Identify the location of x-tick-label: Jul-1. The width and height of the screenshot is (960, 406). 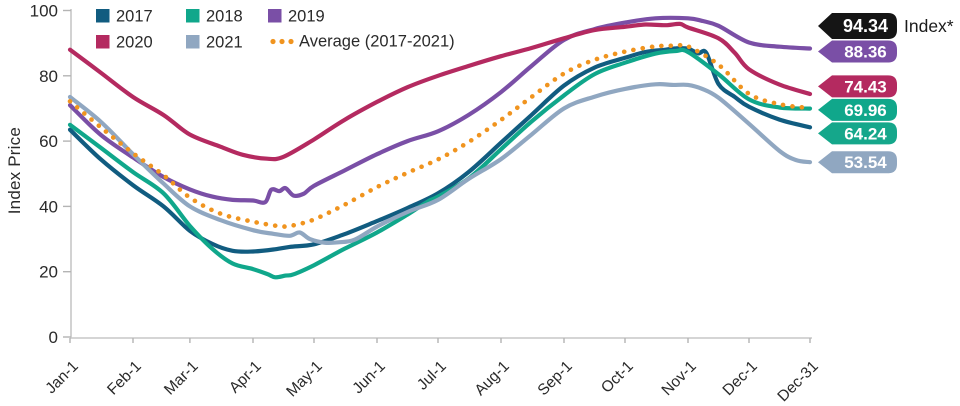
(432, 376).